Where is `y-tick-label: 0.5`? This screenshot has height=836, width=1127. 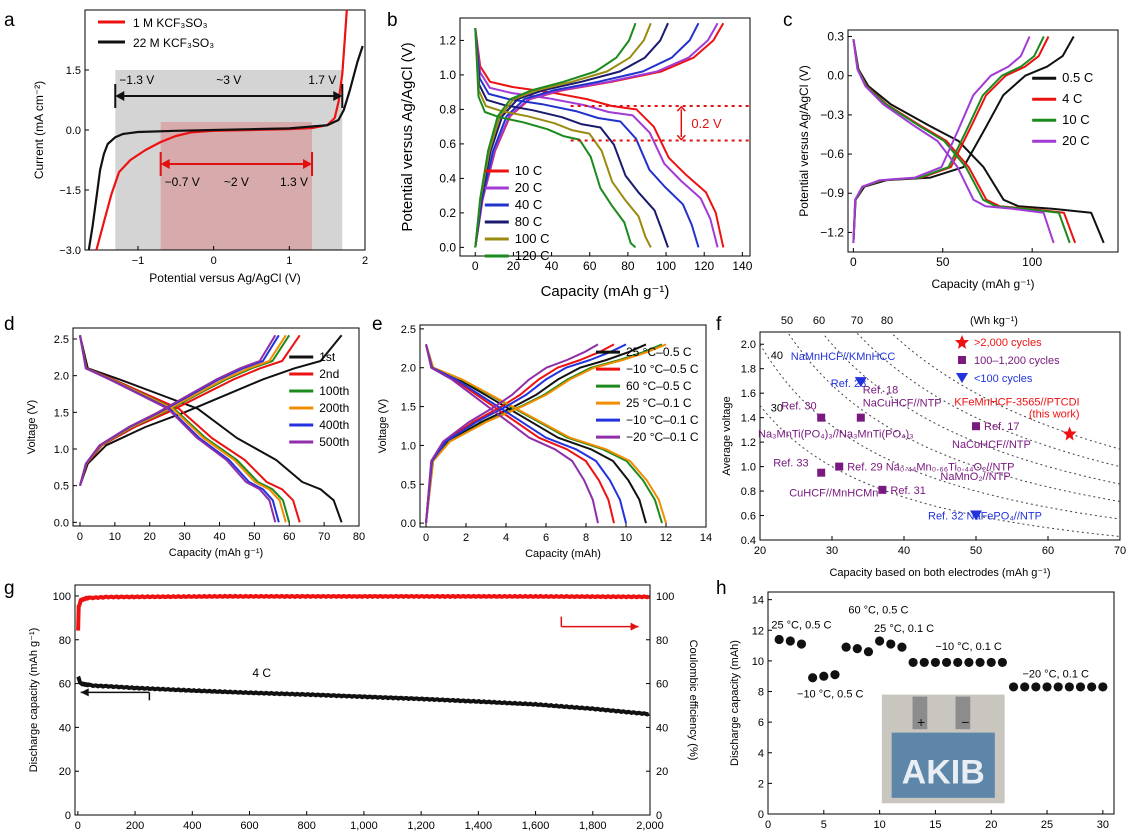
y-tick-label: 0.5 is located at coordinates (408, 485).